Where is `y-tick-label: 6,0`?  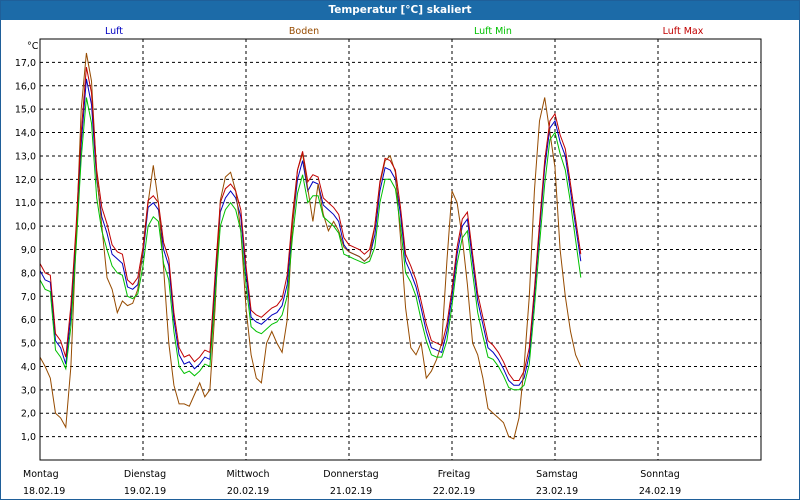 y-tick-label: 6,0 is located at coordinates (28, 320).